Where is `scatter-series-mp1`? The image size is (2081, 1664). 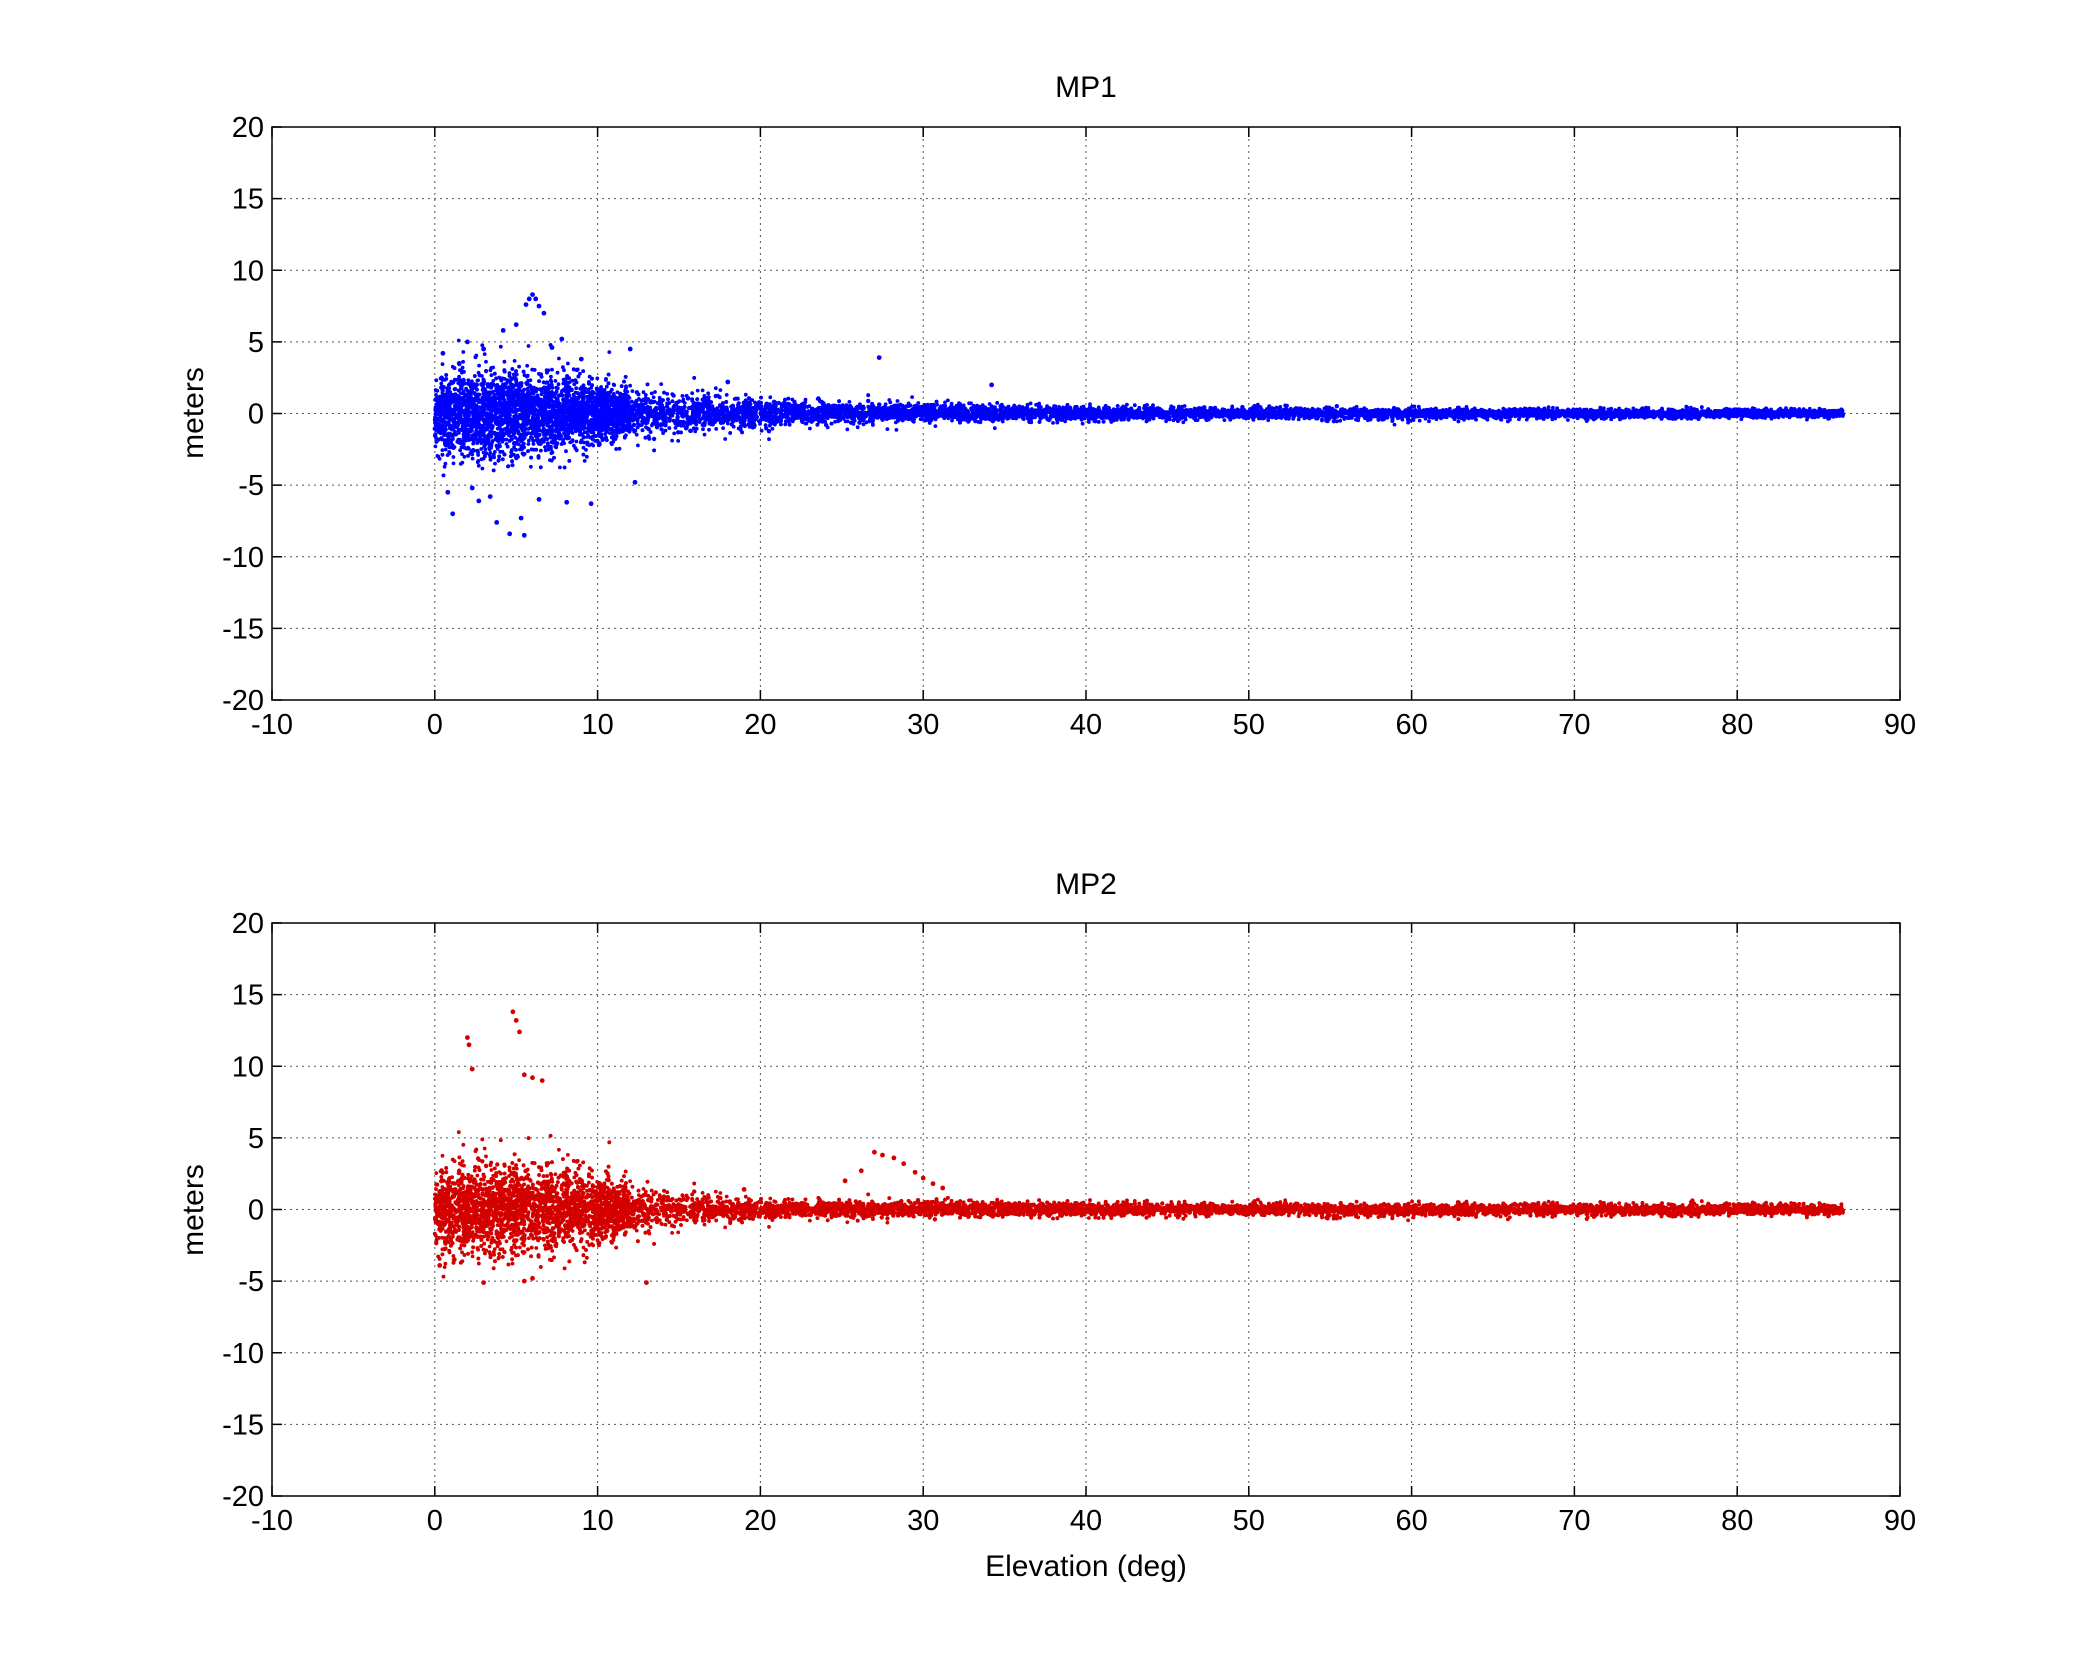
scatter-series-mp1 is located at coordinates (1138, 415).